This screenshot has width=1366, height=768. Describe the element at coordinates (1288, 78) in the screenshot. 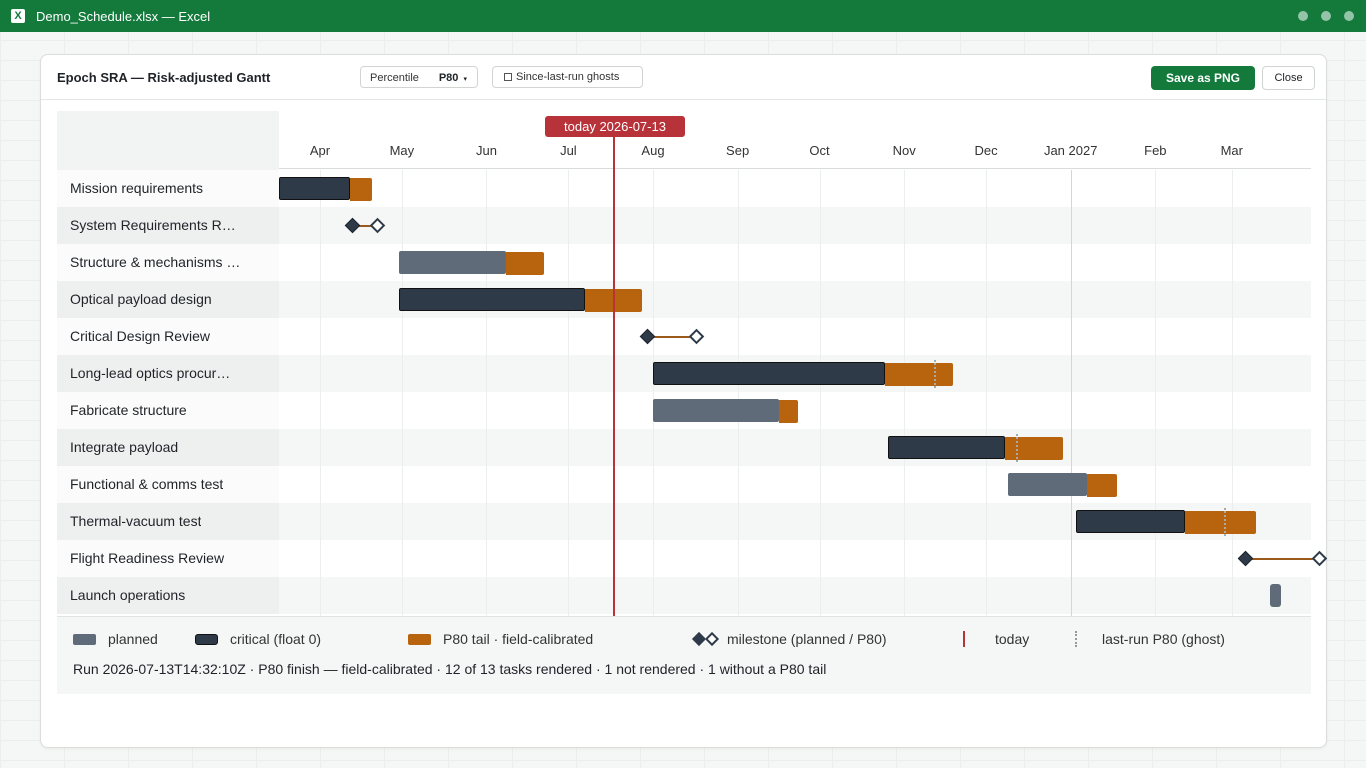

I see `close-button: Close` at that location.